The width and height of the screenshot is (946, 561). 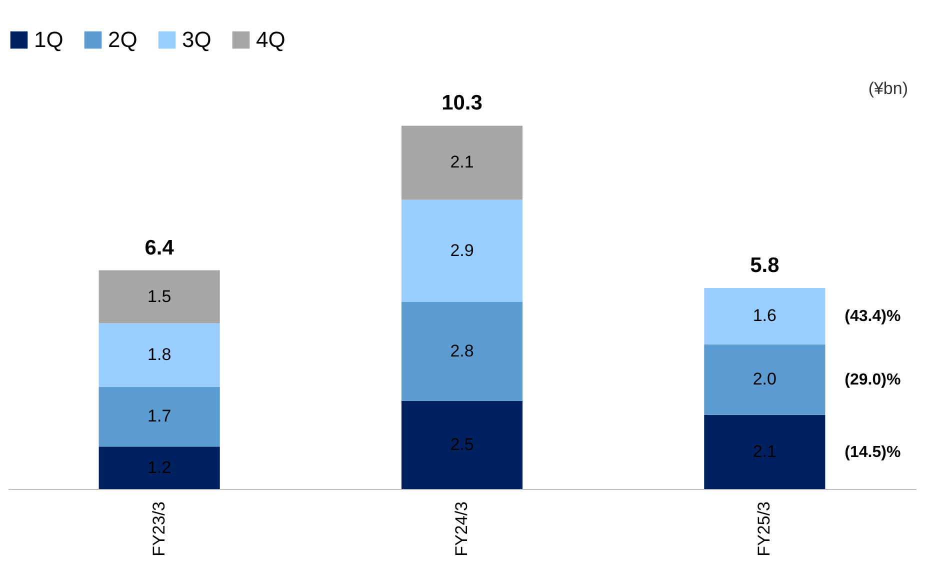 I want to click on data-label: 1.6, so click(x=764, y=316).